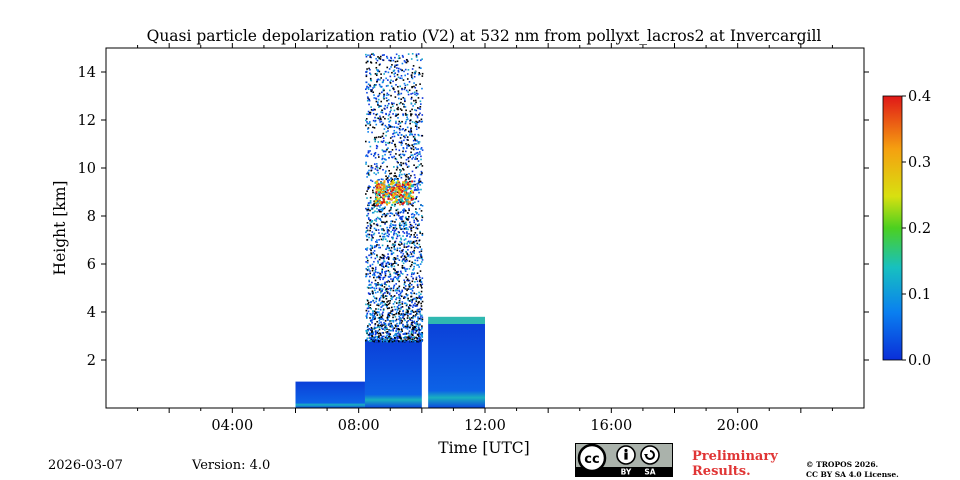 The width and height of the screenshot is (960, 480). I want to click on region-boundary-layer-noon, so click(456, 364).